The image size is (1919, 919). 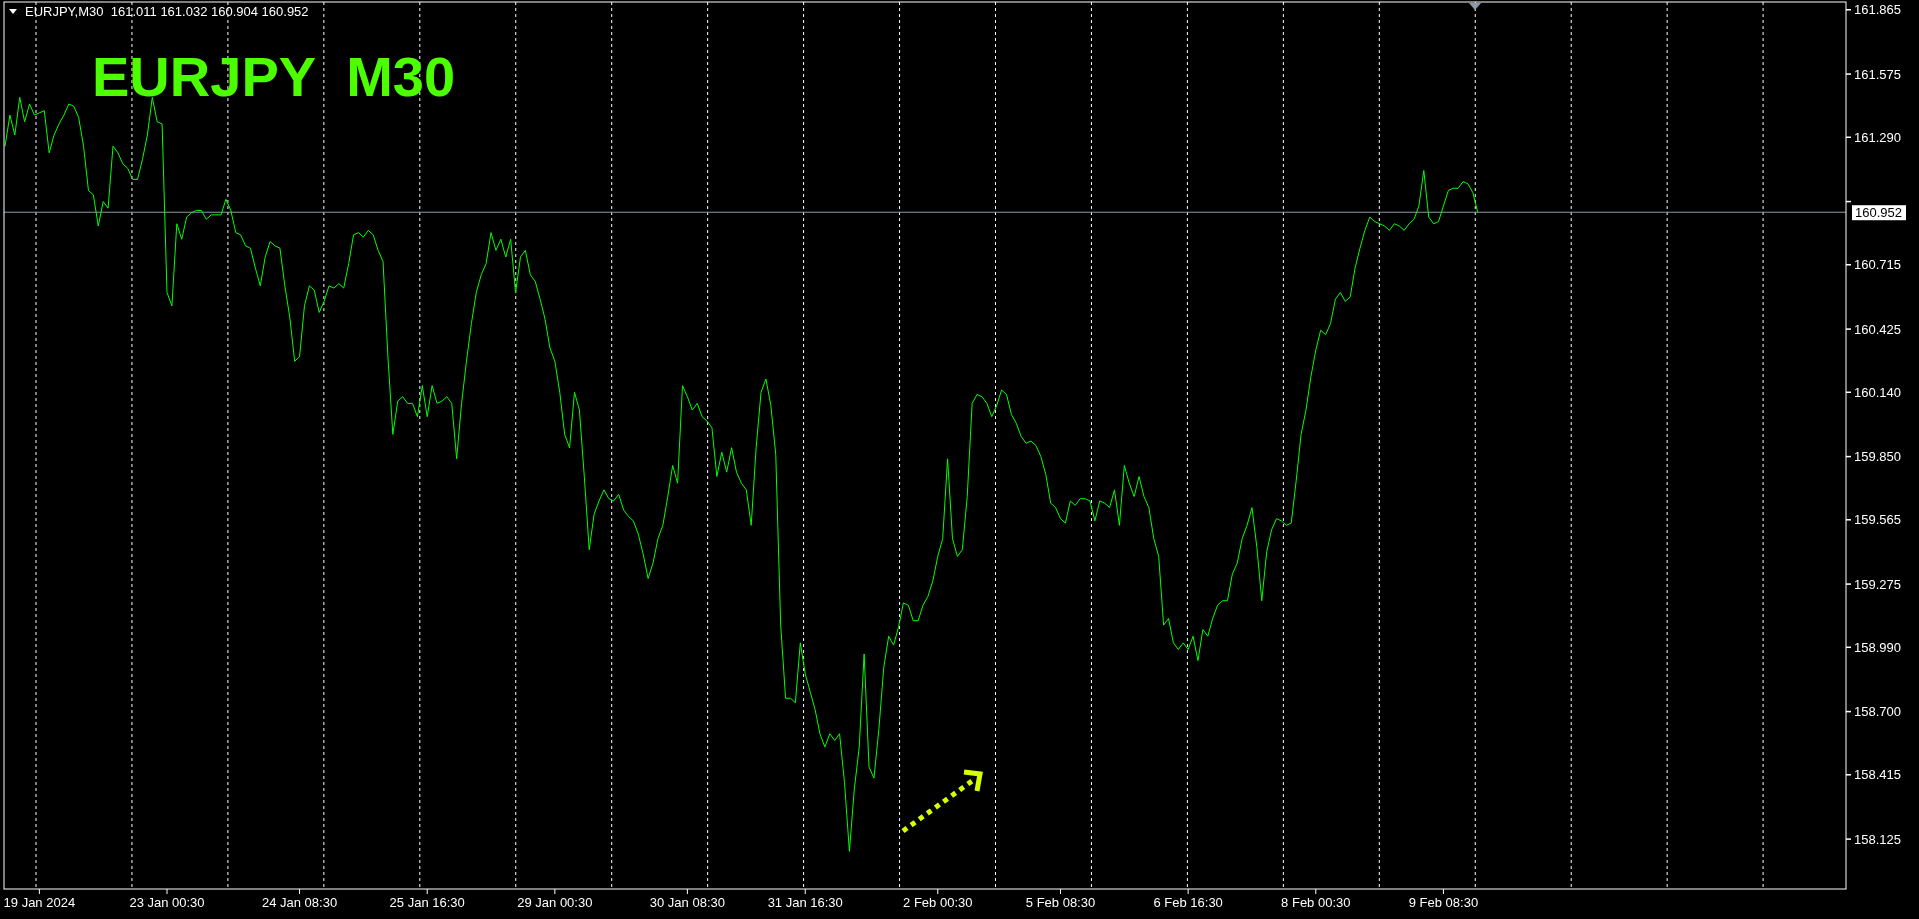 I want to click on x-tick-label: 30 Jan 08:30, so click(x=687, y=902).